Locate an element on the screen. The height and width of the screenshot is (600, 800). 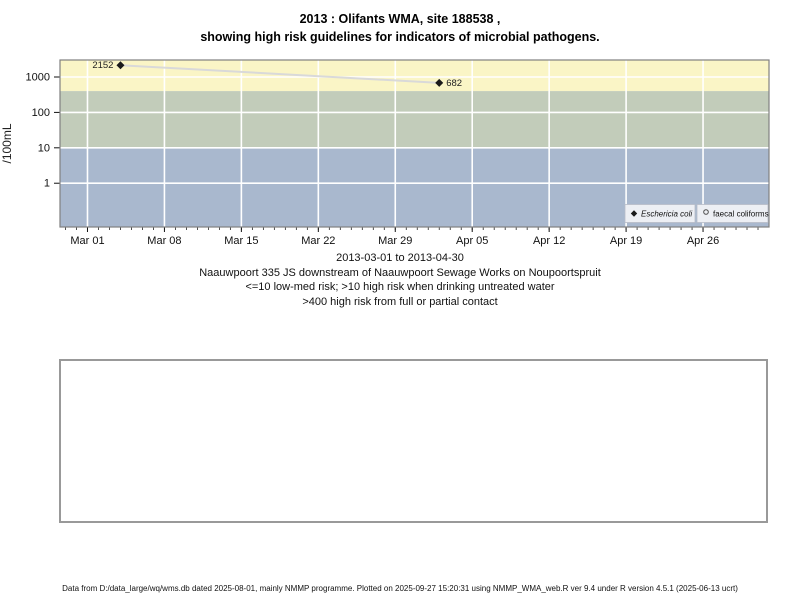
legend-marker-filled-diamond-icon is located at coordinates (634, 213).